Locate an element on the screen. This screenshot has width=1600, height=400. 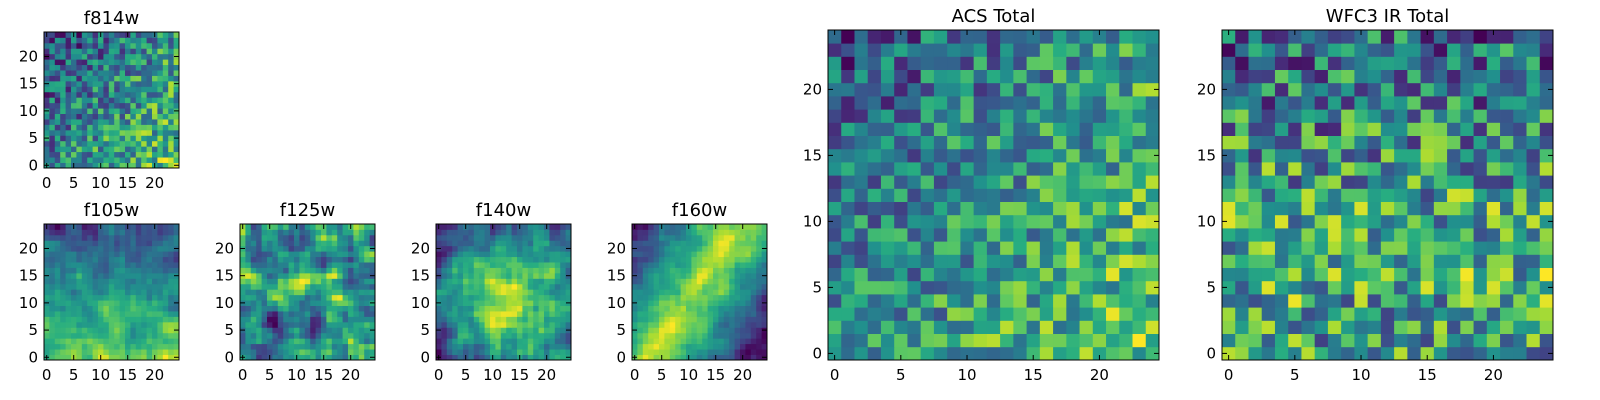
y-tick-label: 0 is located at coordinates (425, 357).